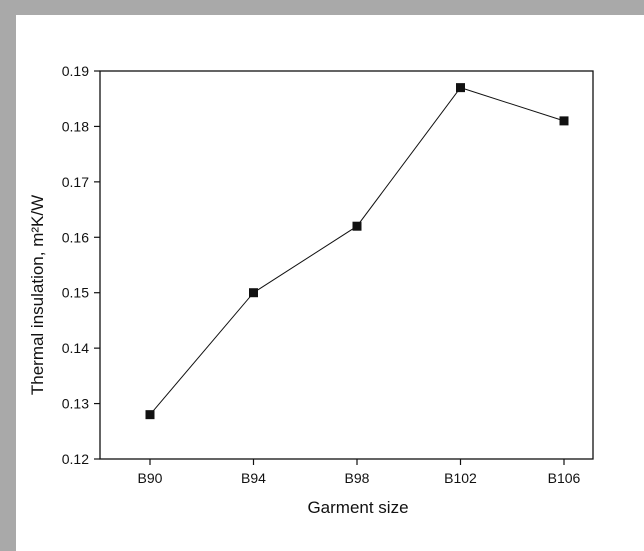 This screenshot has width=644, height=551. What do you see at coordinates (564, 478) in the screenshot?
I see `x-tick-label: B106` at bounding box center [564, 478].